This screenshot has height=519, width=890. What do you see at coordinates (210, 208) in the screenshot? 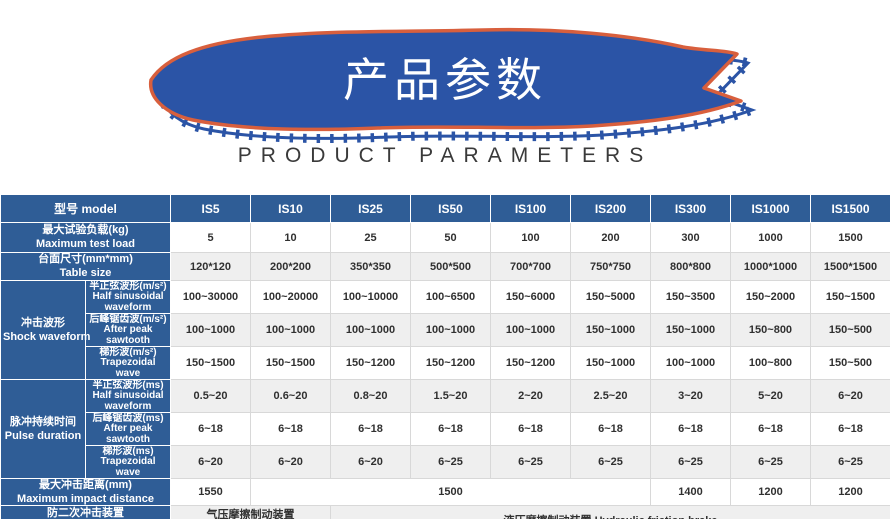
I see `col-header-is5: IS5` at bounding box center [210, 208].